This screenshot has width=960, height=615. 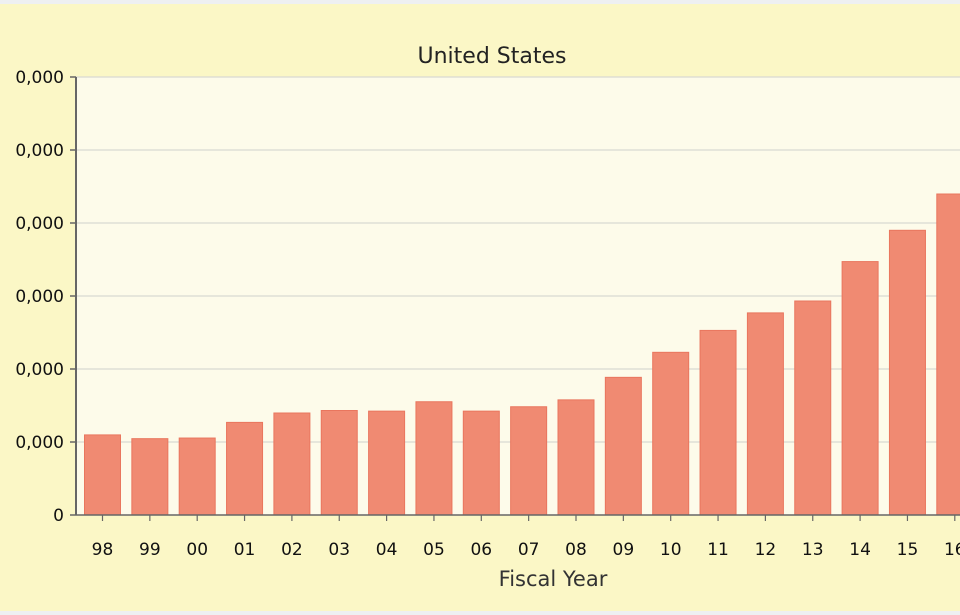 I want to click on x-tick-label: 04, so click(x=387, y=550).